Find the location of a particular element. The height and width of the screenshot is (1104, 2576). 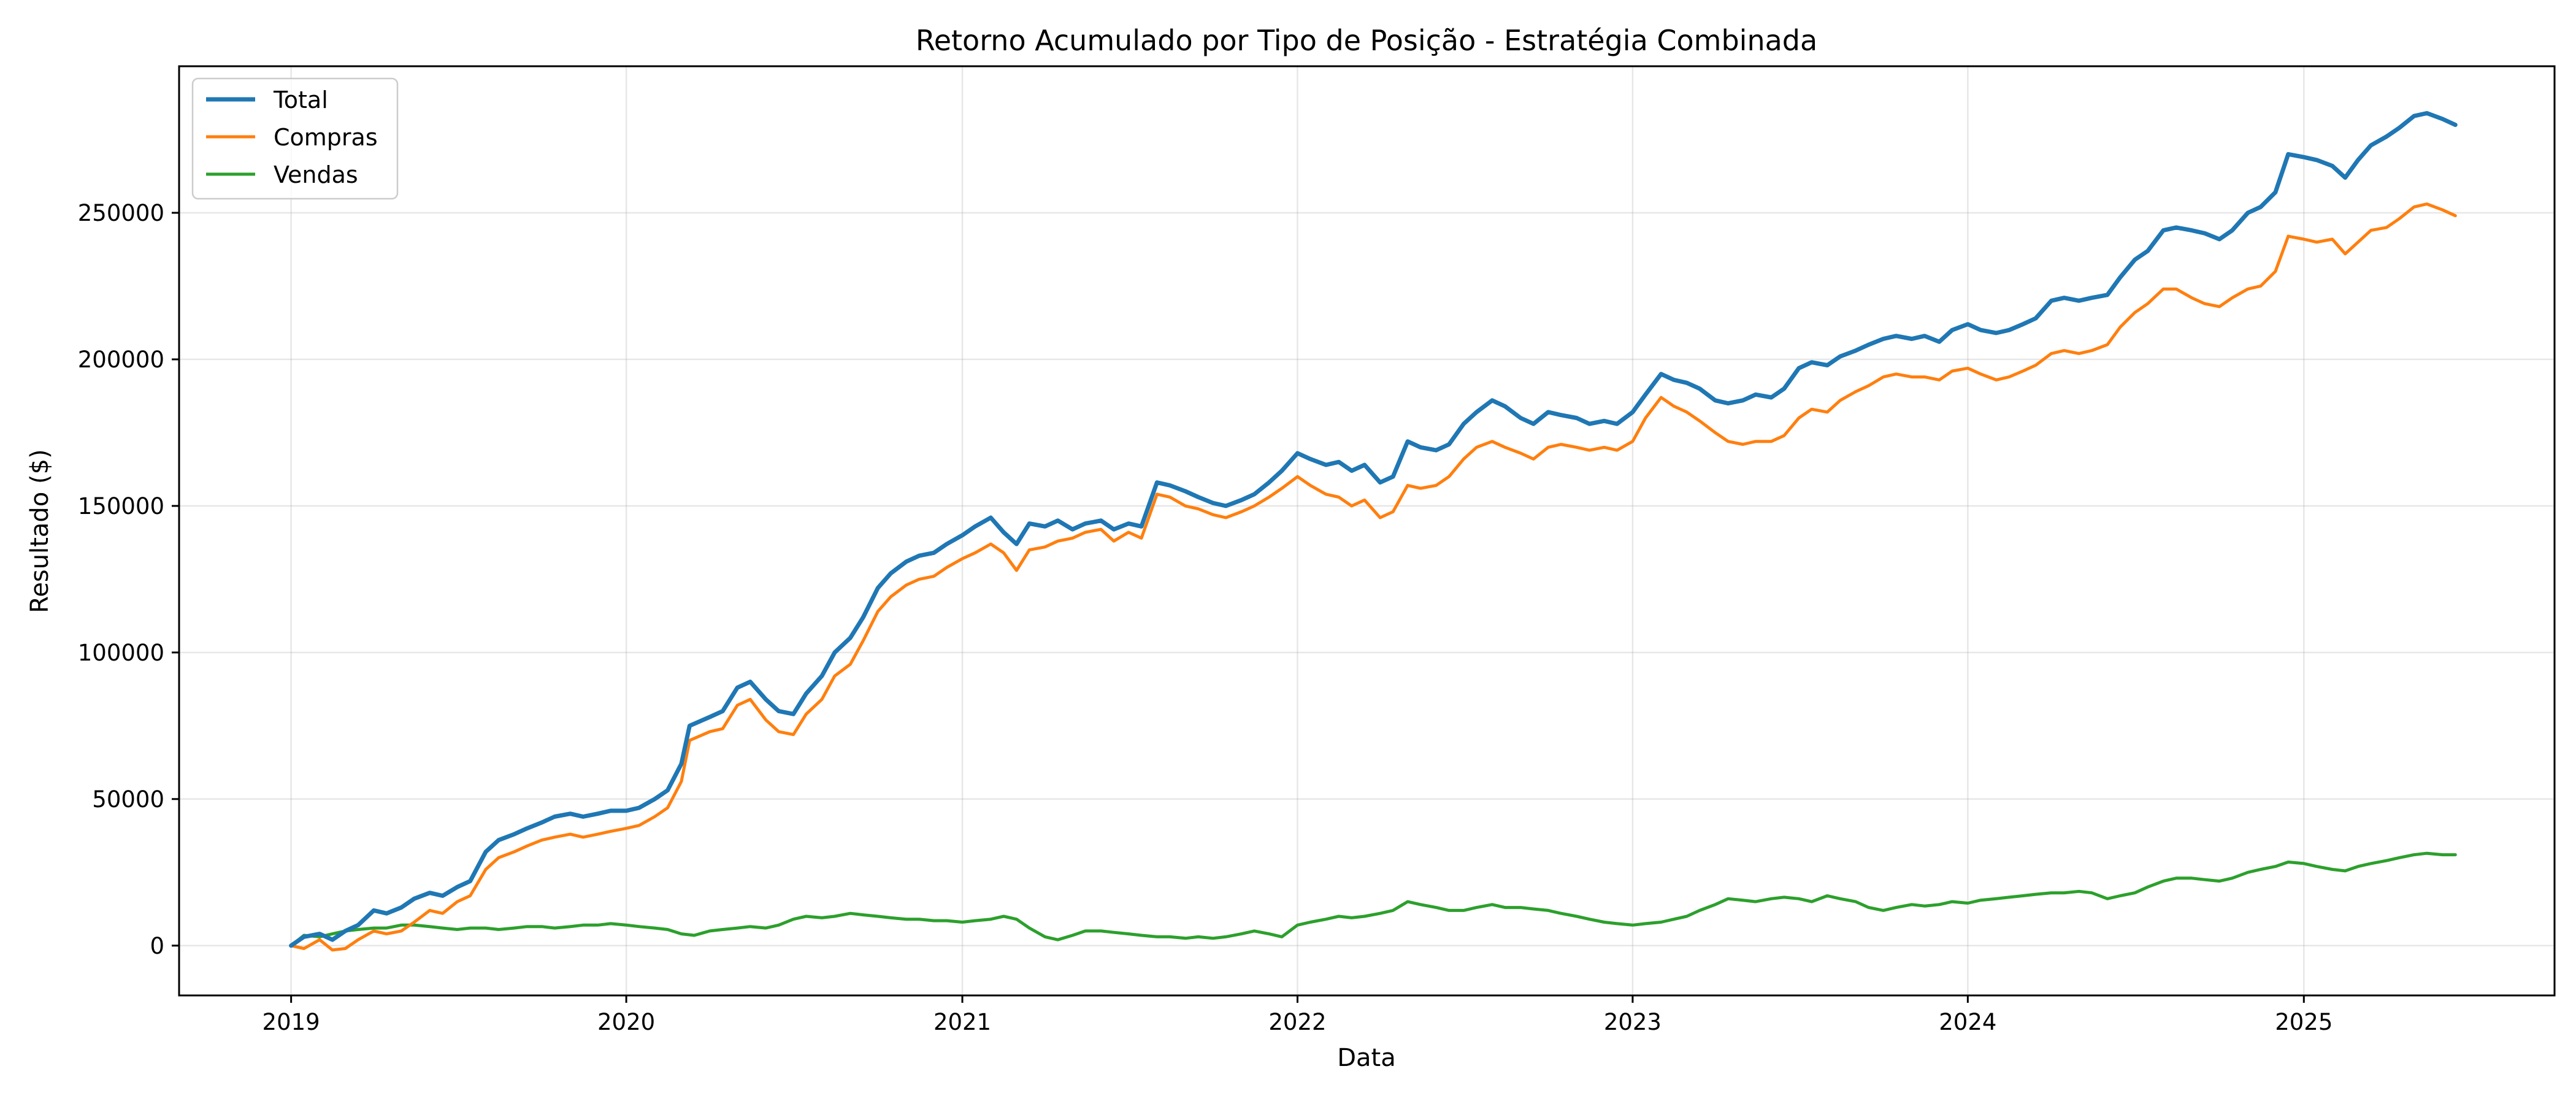

legend: Total Compras Vendas is located at coordinates (295, 138).